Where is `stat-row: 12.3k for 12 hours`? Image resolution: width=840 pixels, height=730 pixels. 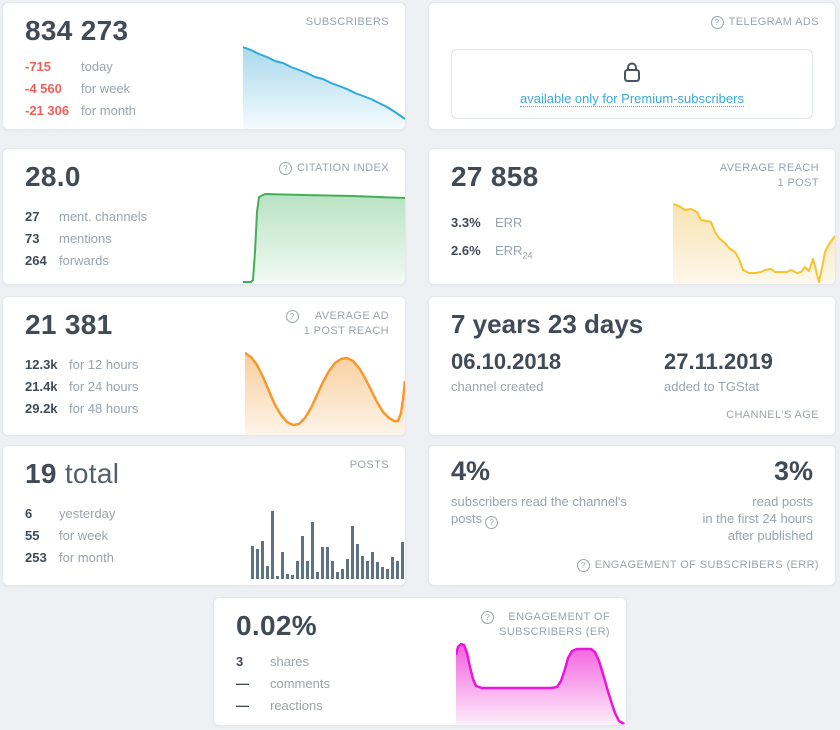 stat-row: 12.3k for 12 hours is located at coordinates (81, 364).